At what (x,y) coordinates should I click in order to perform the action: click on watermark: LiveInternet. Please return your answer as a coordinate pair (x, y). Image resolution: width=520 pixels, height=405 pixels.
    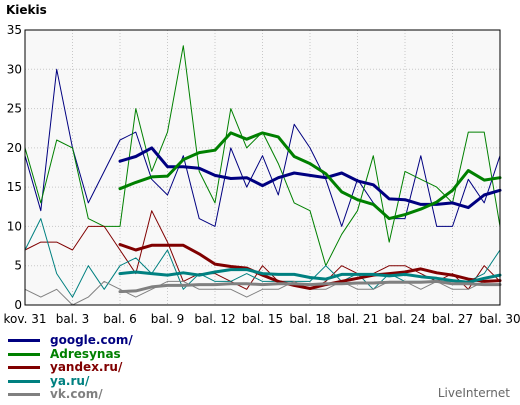
    Looking at the image, I should click on (473, 393).